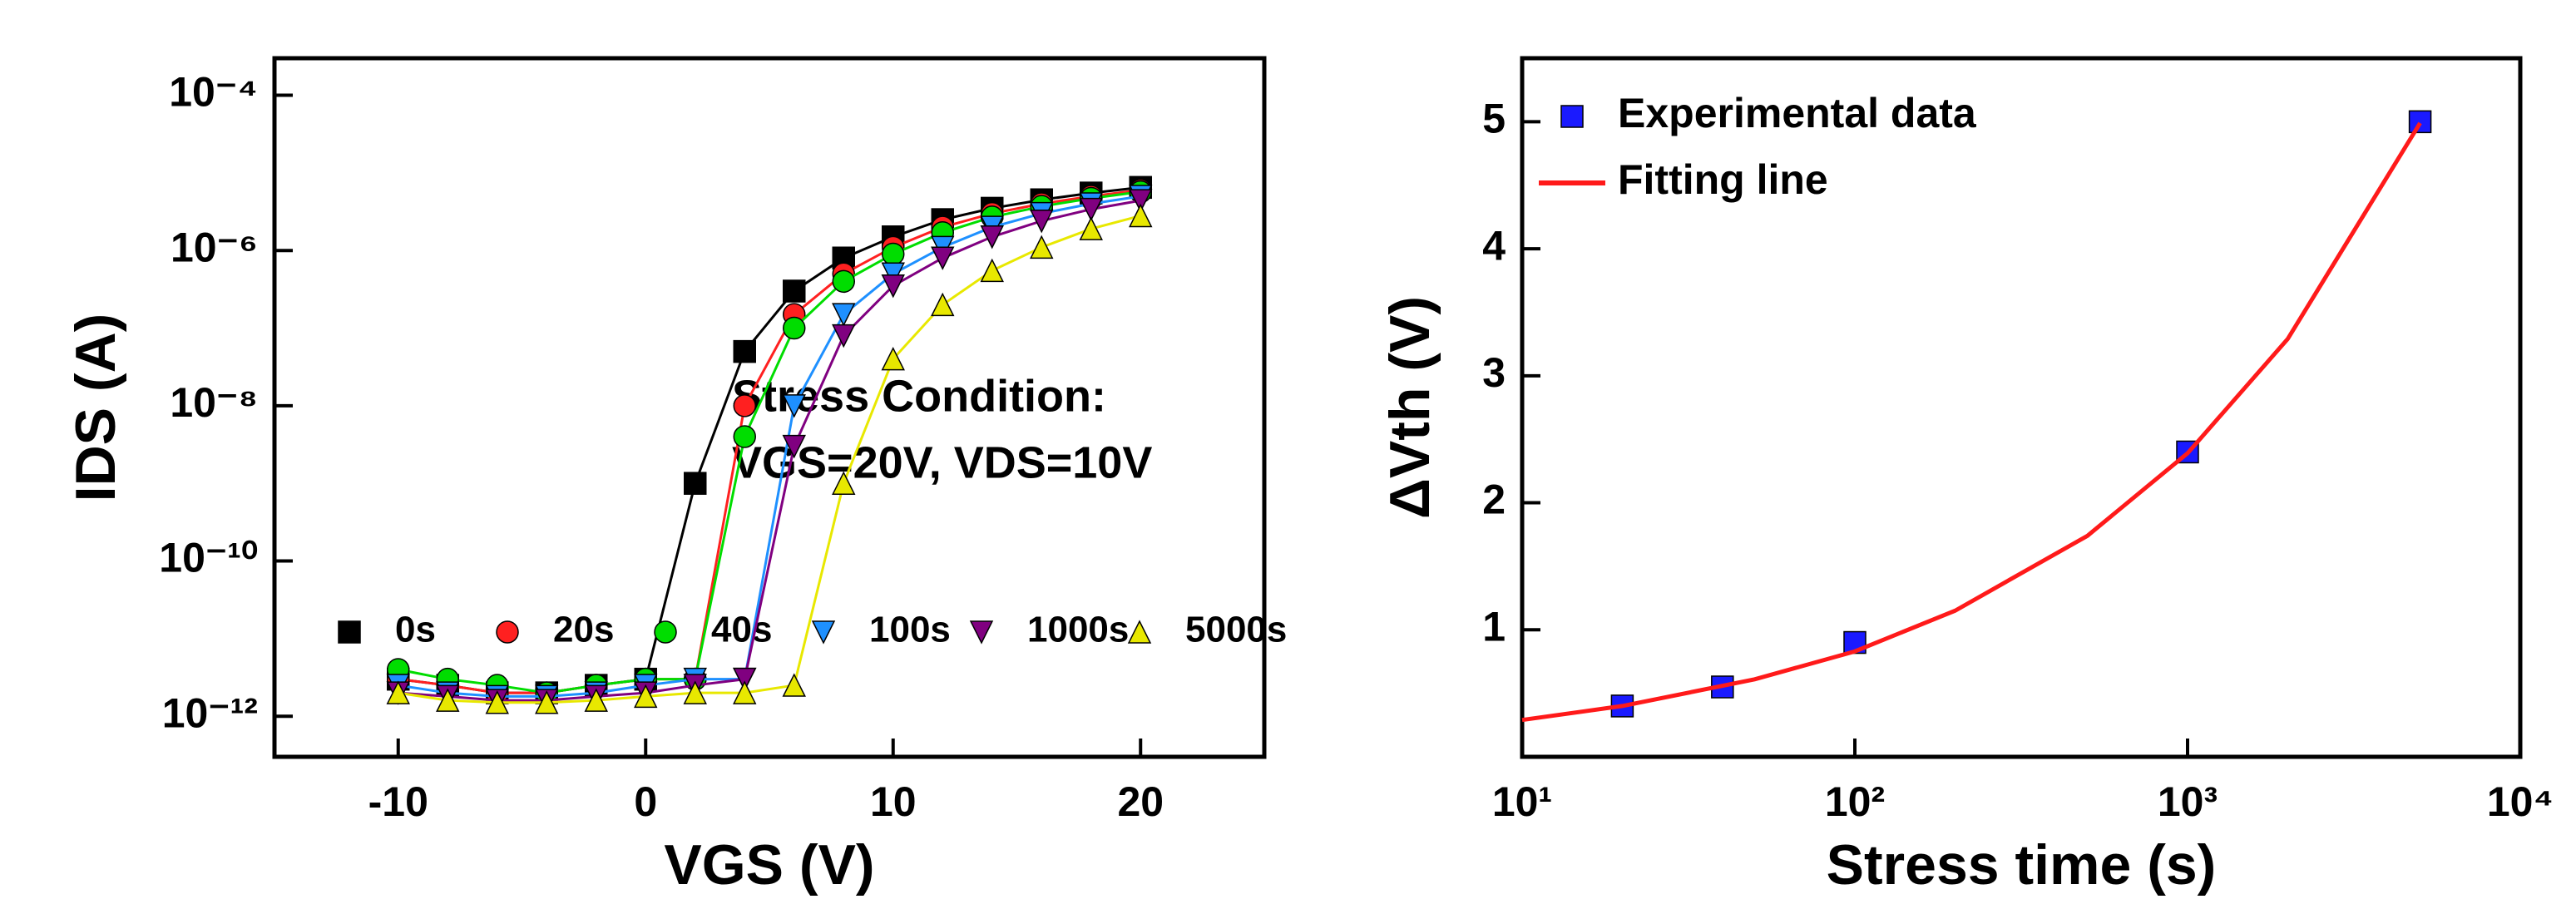 The width and height of the screenshot is (2576, 909). I want to click on x-axis-title: Stress time (s), so click(2022, 865).